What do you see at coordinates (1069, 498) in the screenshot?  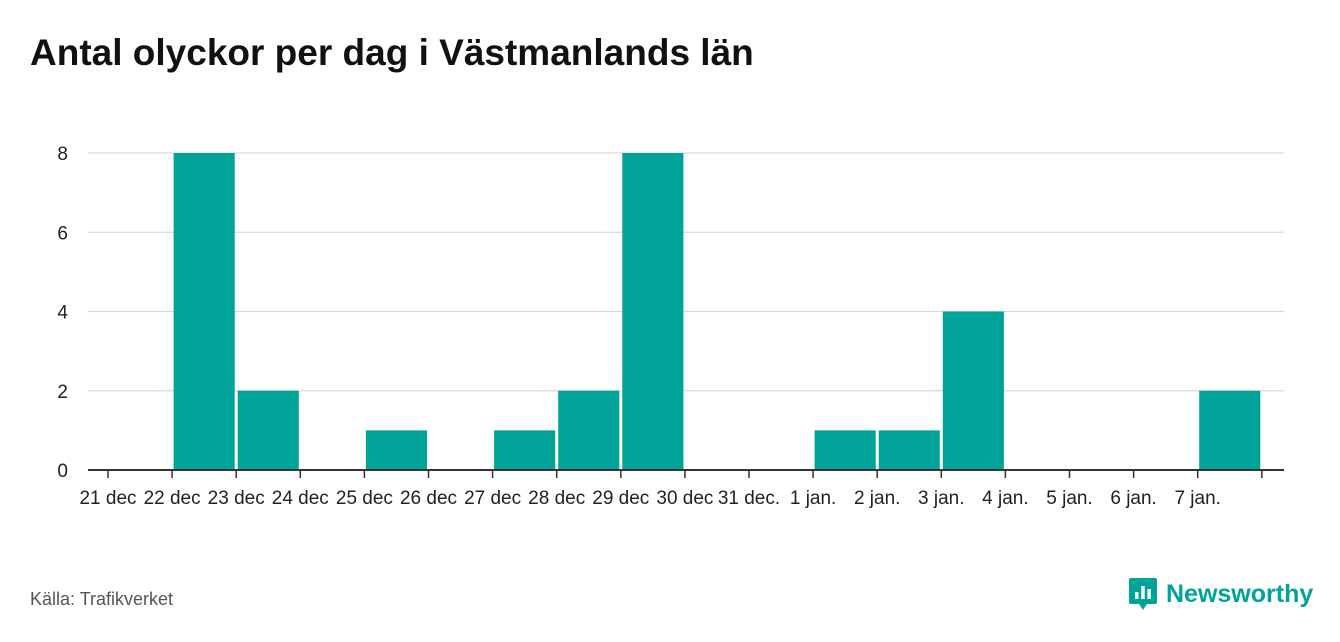 I see `x-tick-label: 5 jan.` at bounding box center [1069, 498].